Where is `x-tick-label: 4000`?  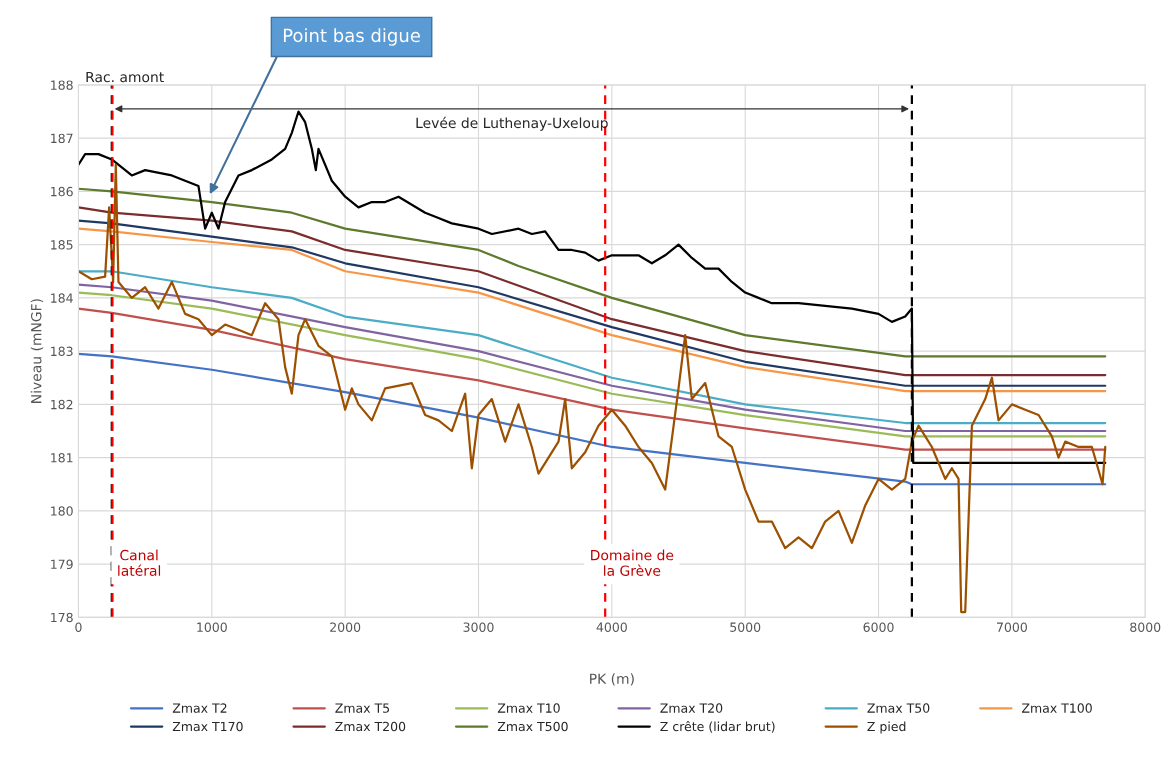 x-tick-label: 4000 is located at coordinates (611, 627).